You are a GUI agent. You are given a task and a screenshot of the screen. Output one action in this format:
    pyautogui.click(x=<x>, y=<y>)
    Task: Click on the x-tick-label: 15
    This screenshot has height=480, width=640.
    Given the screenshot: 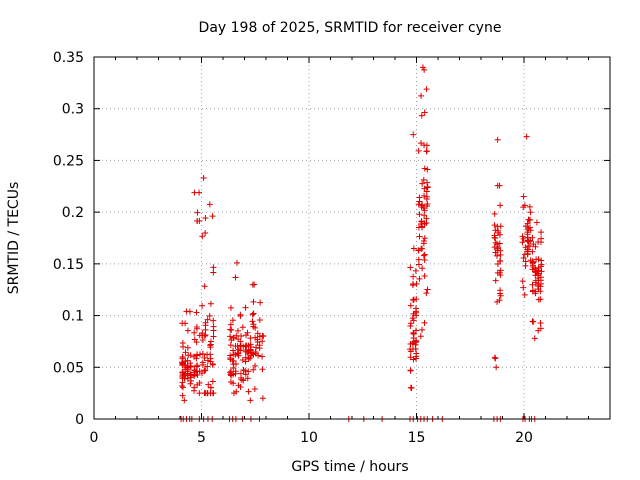 What is the action you would take?
    pyautogui.click(x=417, y=438)
    